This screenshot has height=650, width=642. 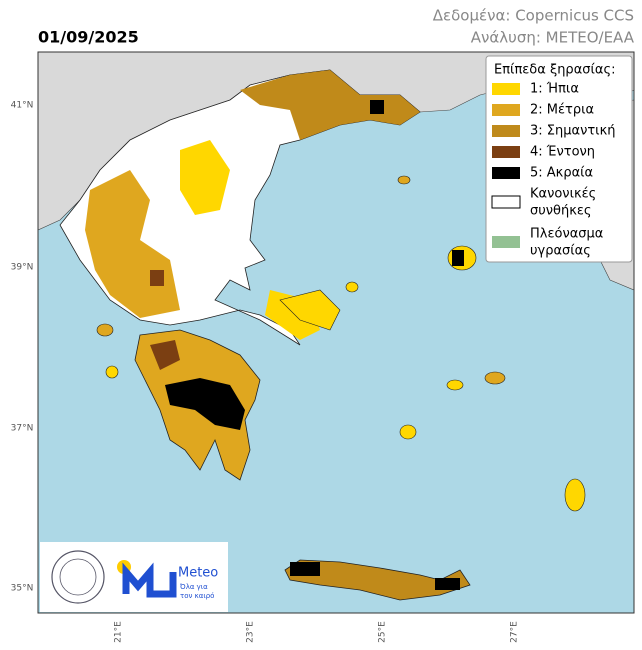 What do you see at coordinates (562, 110) in the screenshot?
I see `legend-label: 2: Μέτρια` at bounding box center [562, 110].